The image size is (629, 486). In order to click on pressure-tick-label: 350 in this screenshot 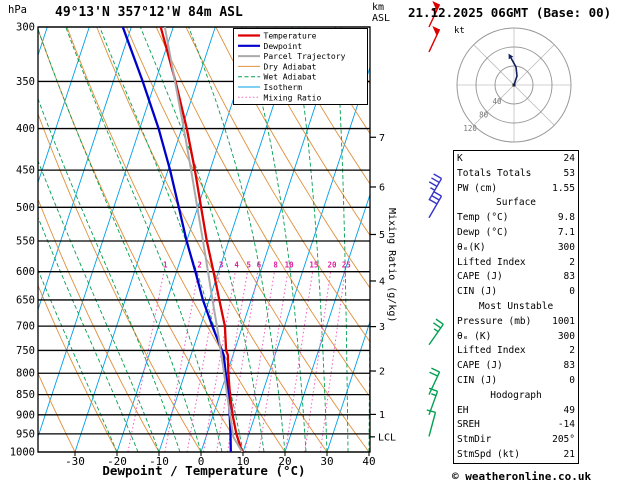, I will do `click(25, 82)`.